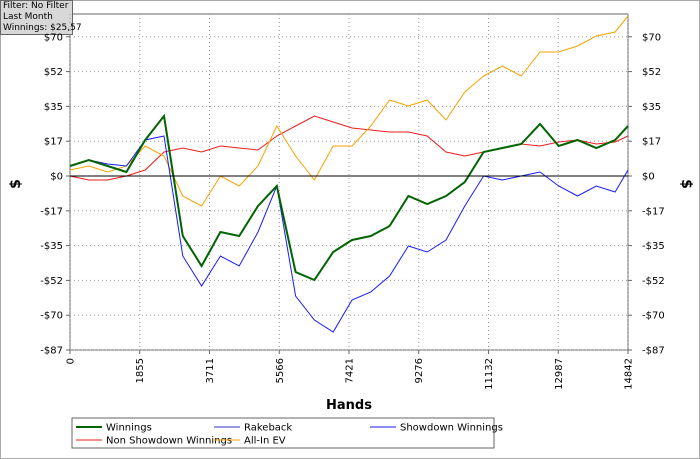 The width and height of the screenshot is (700, 459). I want to click on legend, so click(283, 433).